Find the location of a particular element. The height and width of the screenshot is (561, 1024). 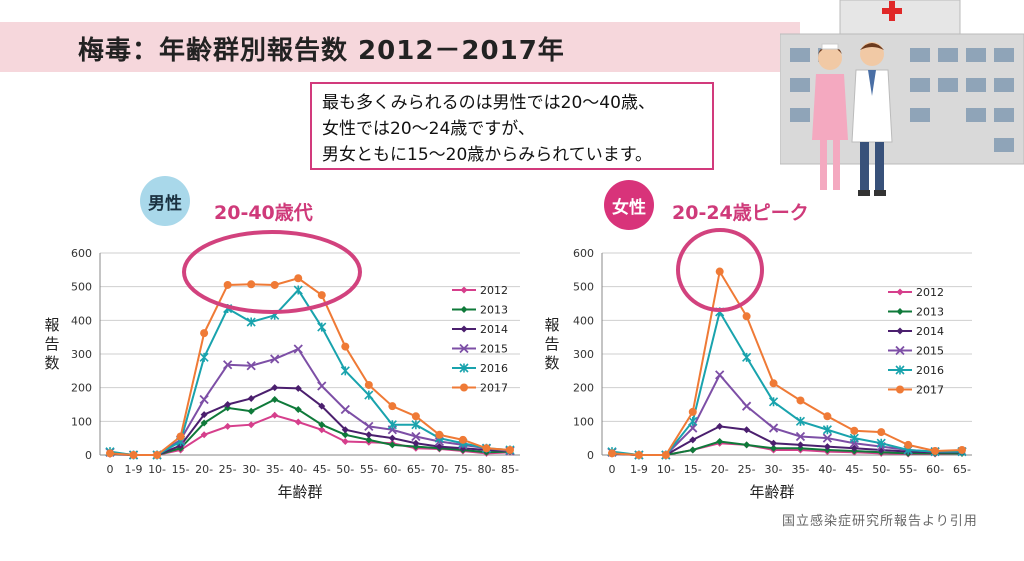

title-bar is located at coordinates (400, 47).